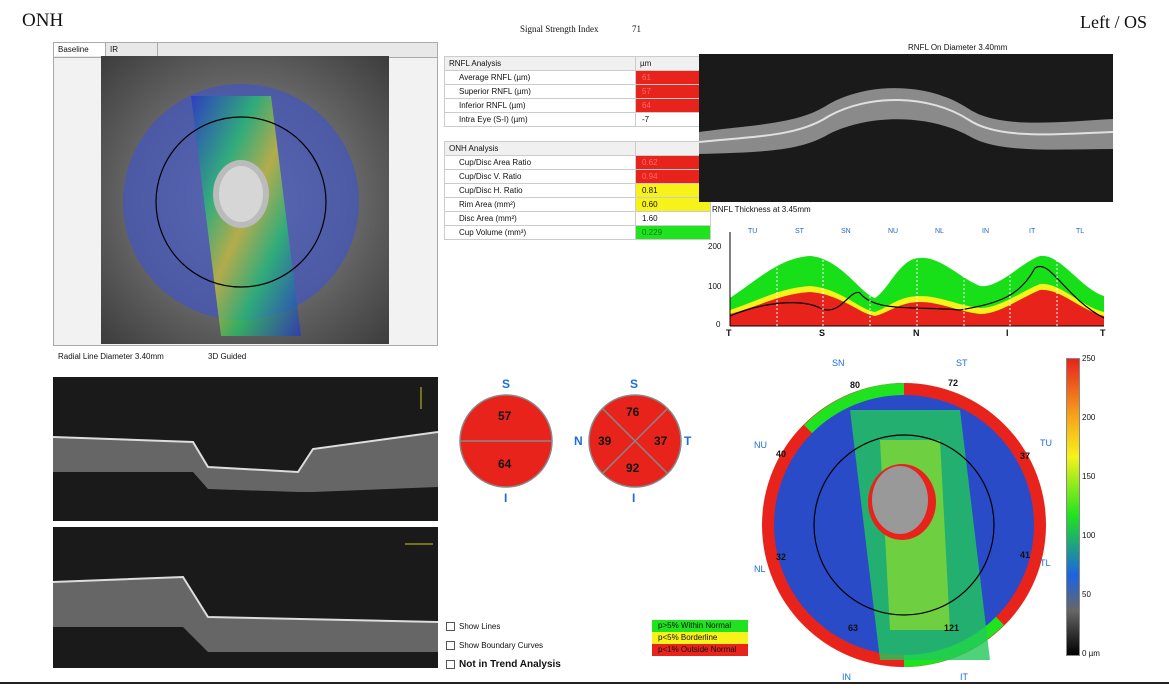  What do you see at coordinates (700, 650) in the screenshot?
I see `legend-outside-normal: p<1% Outside Normal` at bounding box center [700, 650].